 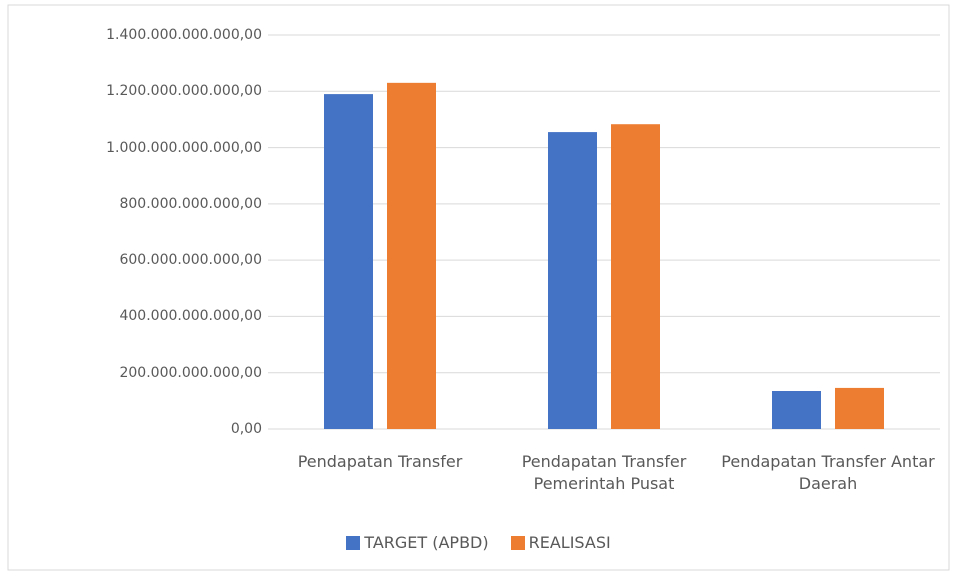 I want to click on y-tick-label: 0,00, so click(x=246, y=429).